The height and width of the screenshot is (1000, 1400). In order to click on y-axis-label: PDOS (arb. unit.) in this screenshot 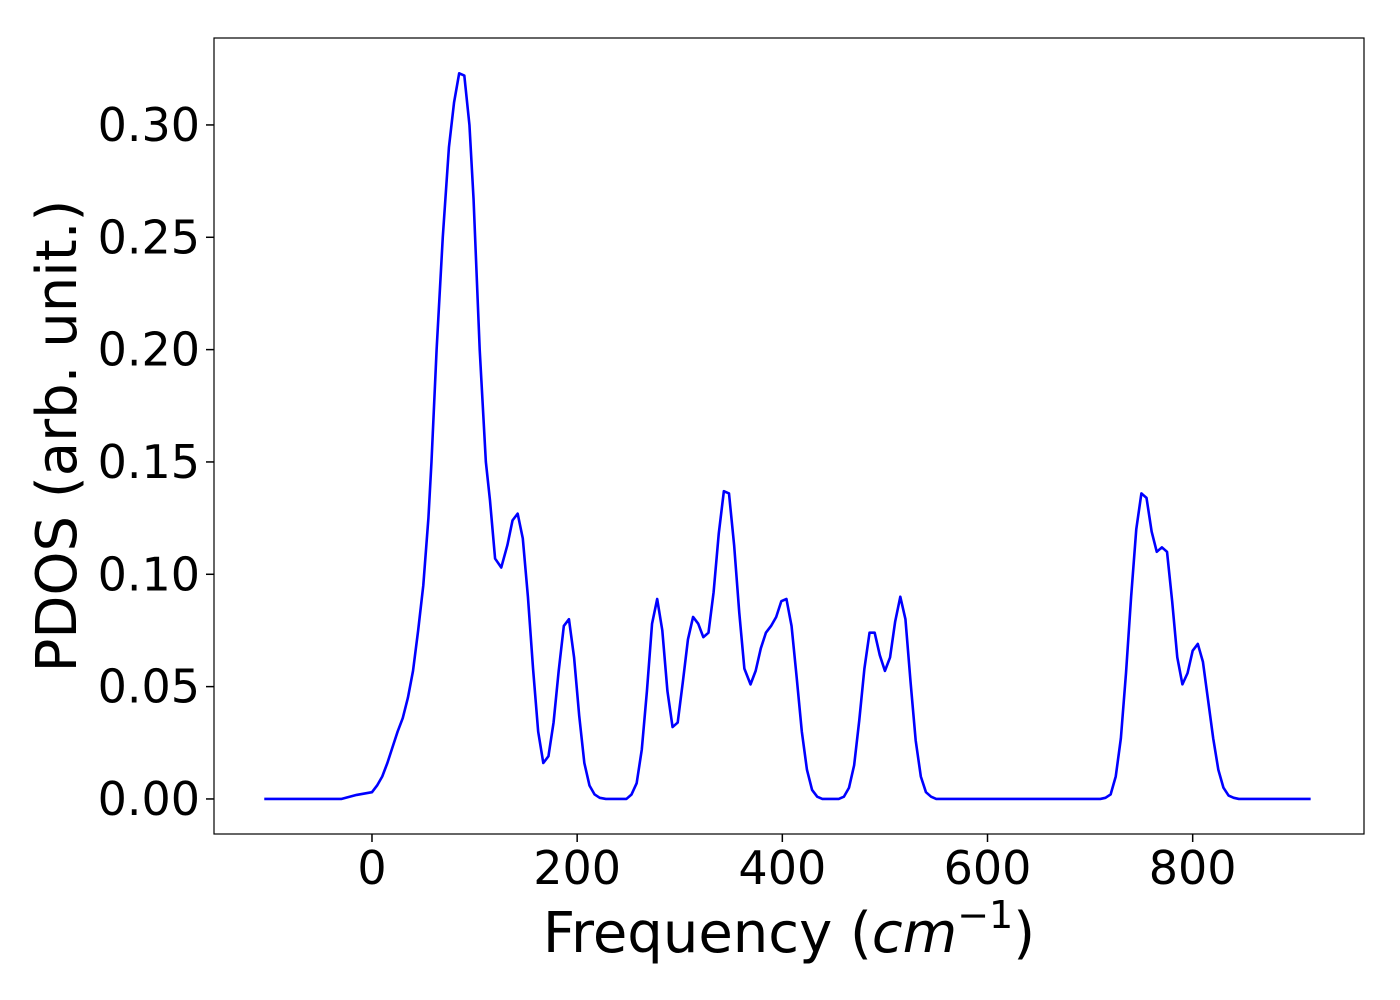, I will do `click(57, 436)`.